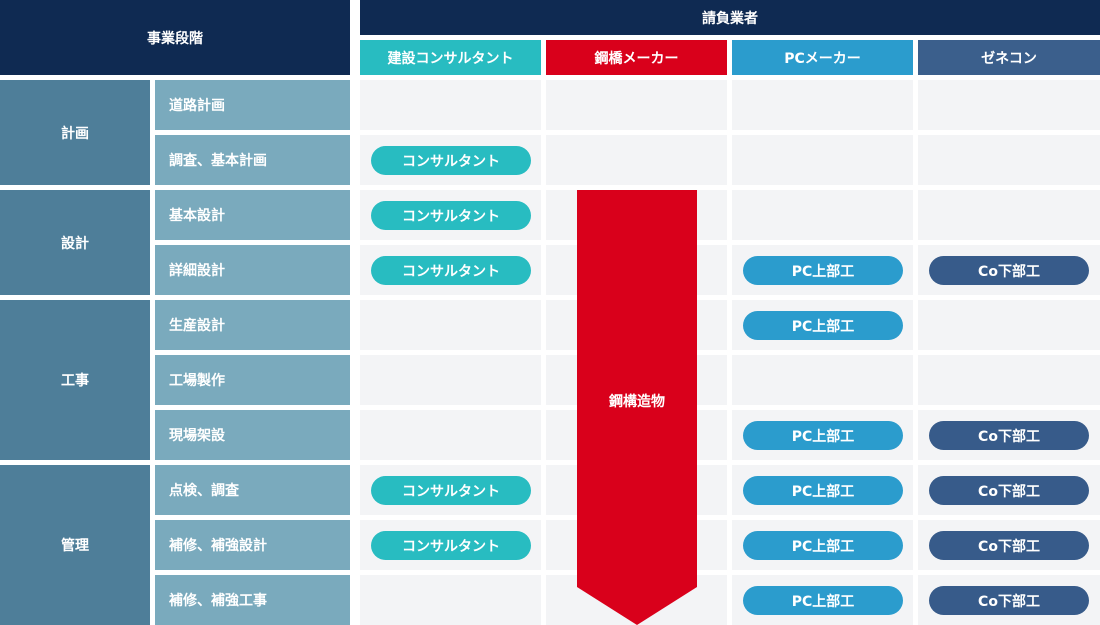  I want to click on column-header-general-contractor: ゼネコン, so click(1009, 57).